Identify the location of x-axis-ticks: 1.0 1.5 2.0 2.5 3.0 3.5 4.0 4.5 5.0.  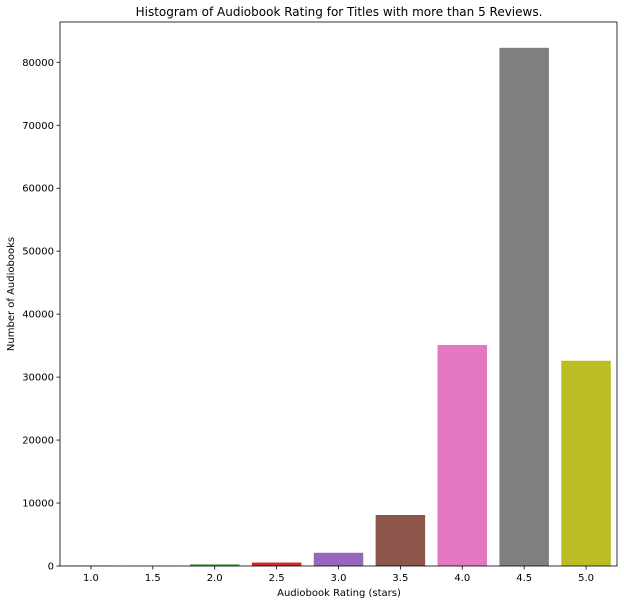
(338, 575).